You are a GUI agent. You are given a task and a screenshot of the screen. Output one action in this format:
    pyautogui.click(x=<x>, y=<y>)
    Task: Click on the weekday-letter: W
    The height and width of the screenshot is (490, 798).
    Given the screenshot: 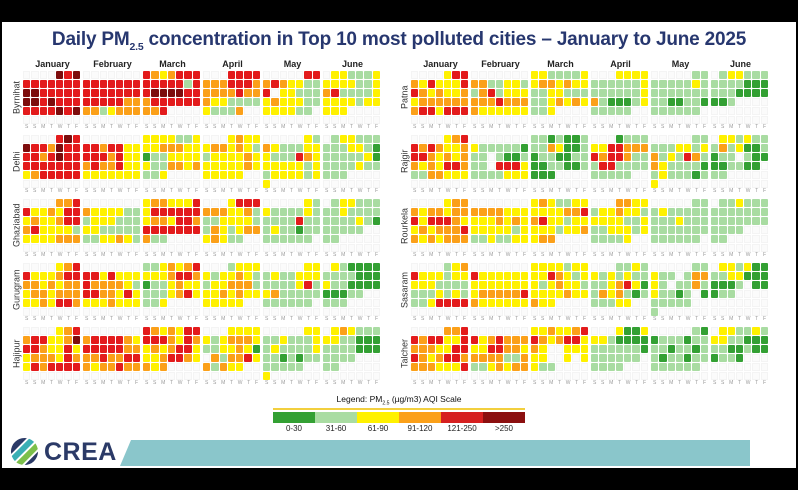 What is the action you would take?
    pyautogui.click(x=60, y=382)
    